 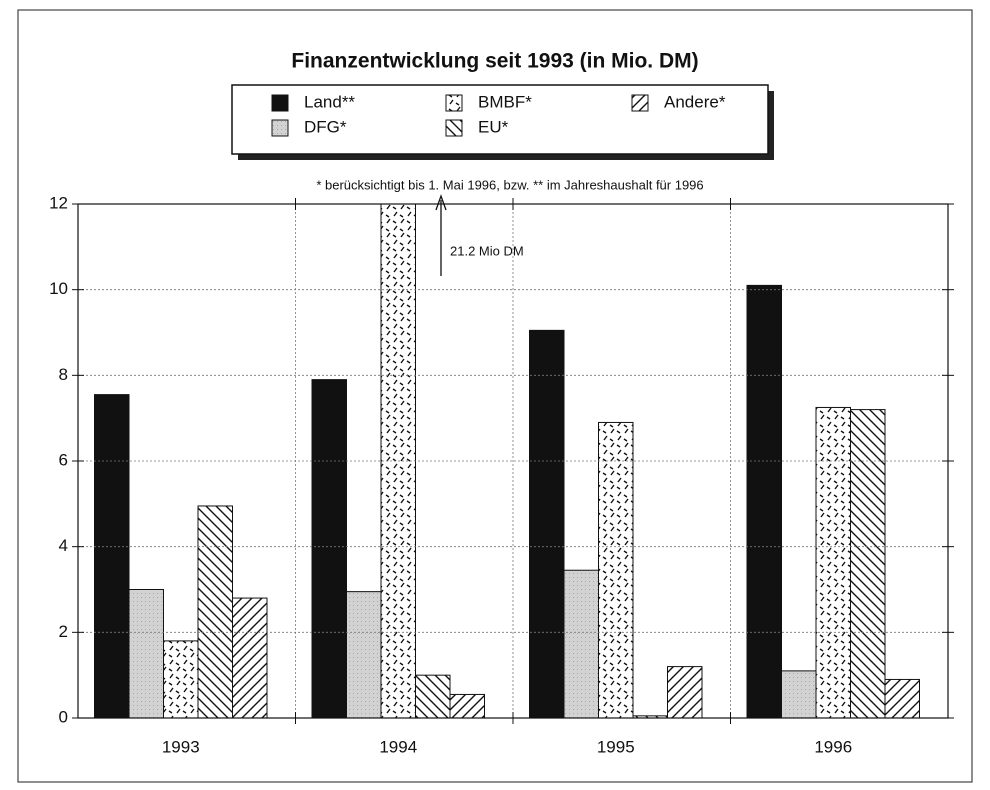 What do you see at coordinates (181, 746) in the screenshot?
I see `x-tick-label: 1993` at bounding box center [181, 746].